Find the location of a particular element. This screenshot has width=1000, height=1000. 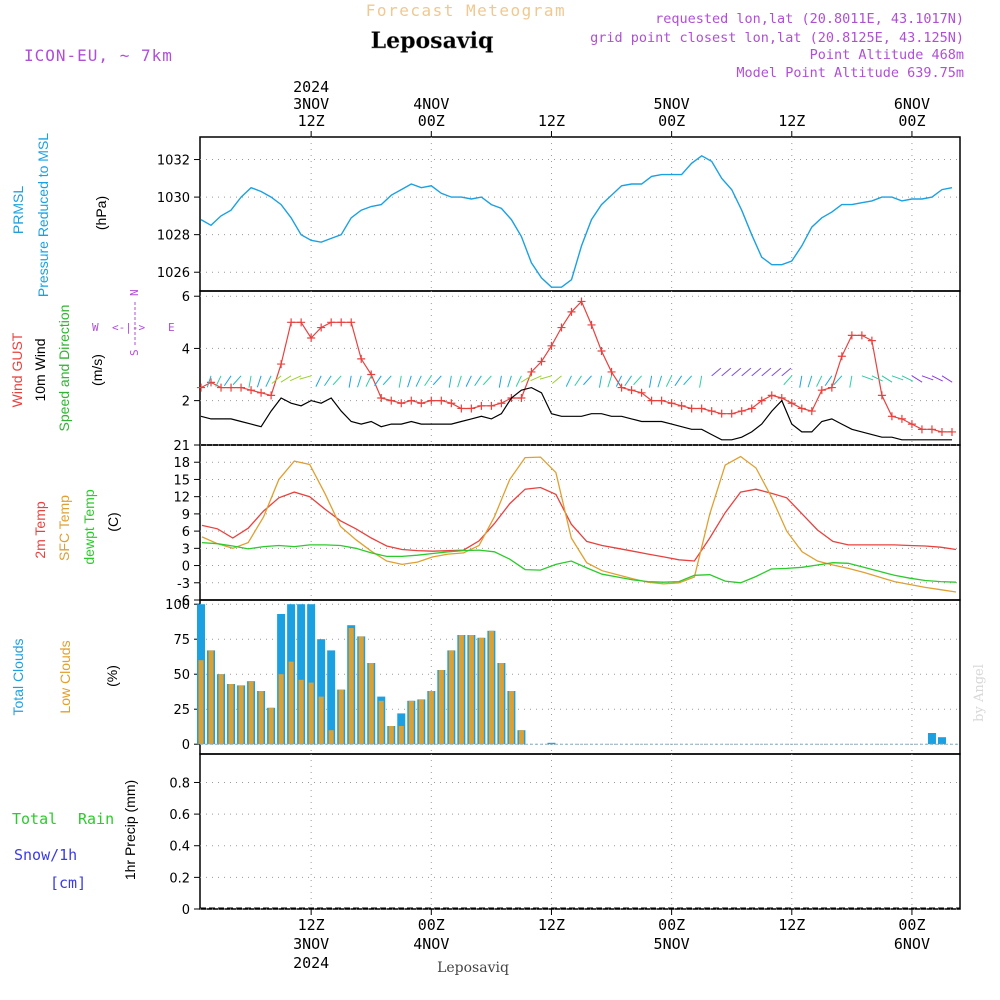

clouds-ytick-label: 50 is located at coordinates (181, 675).